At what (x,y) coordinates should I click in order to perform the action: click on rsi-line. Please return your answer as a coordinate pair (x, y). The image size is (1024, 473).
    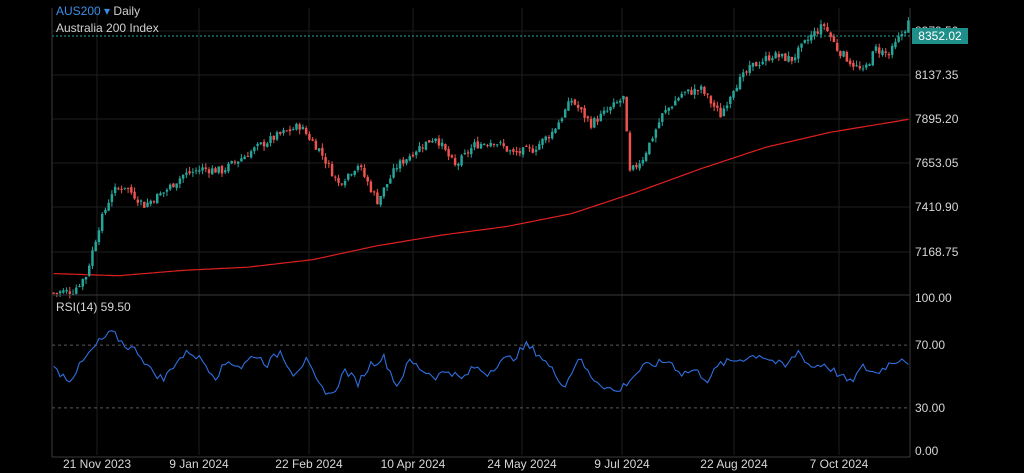
    Looking at the image, I should click on (481, 363).